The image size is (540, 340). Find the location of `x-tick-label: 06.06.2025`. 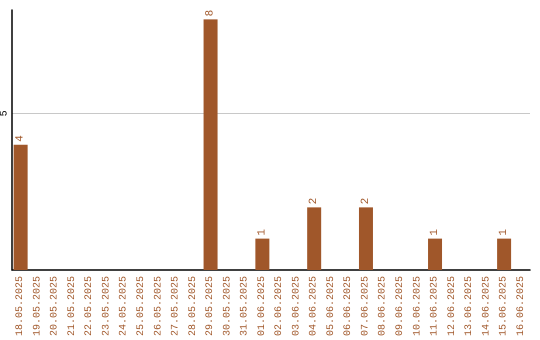

x-tick-label: 06.06.2025 is located at coordinates (348, 306).